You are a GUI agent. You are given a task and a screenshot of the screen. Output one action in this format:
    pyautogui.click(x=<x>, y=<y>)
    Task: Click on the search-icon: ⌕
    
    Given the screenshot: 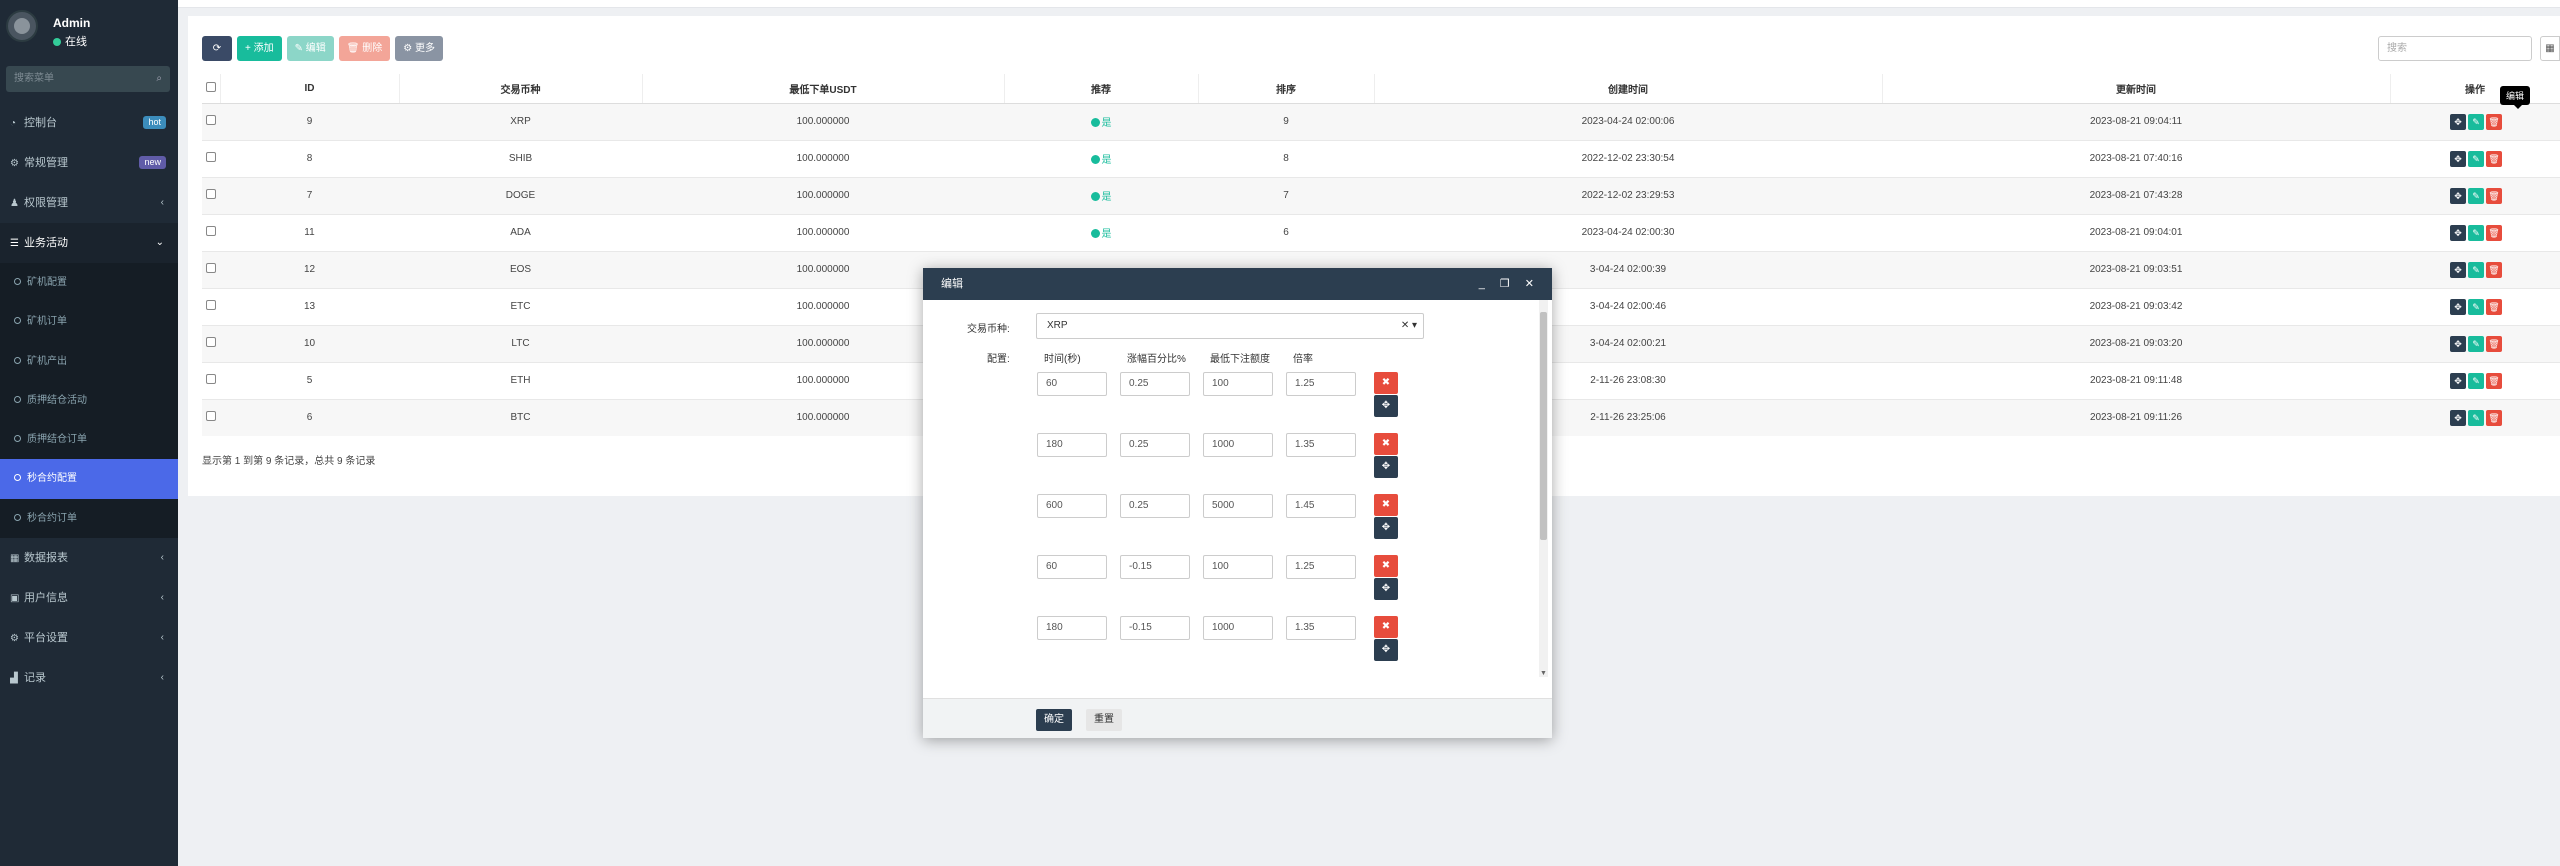 What is the action you would take?
    pyautogui.click(x=159, y=78)
    